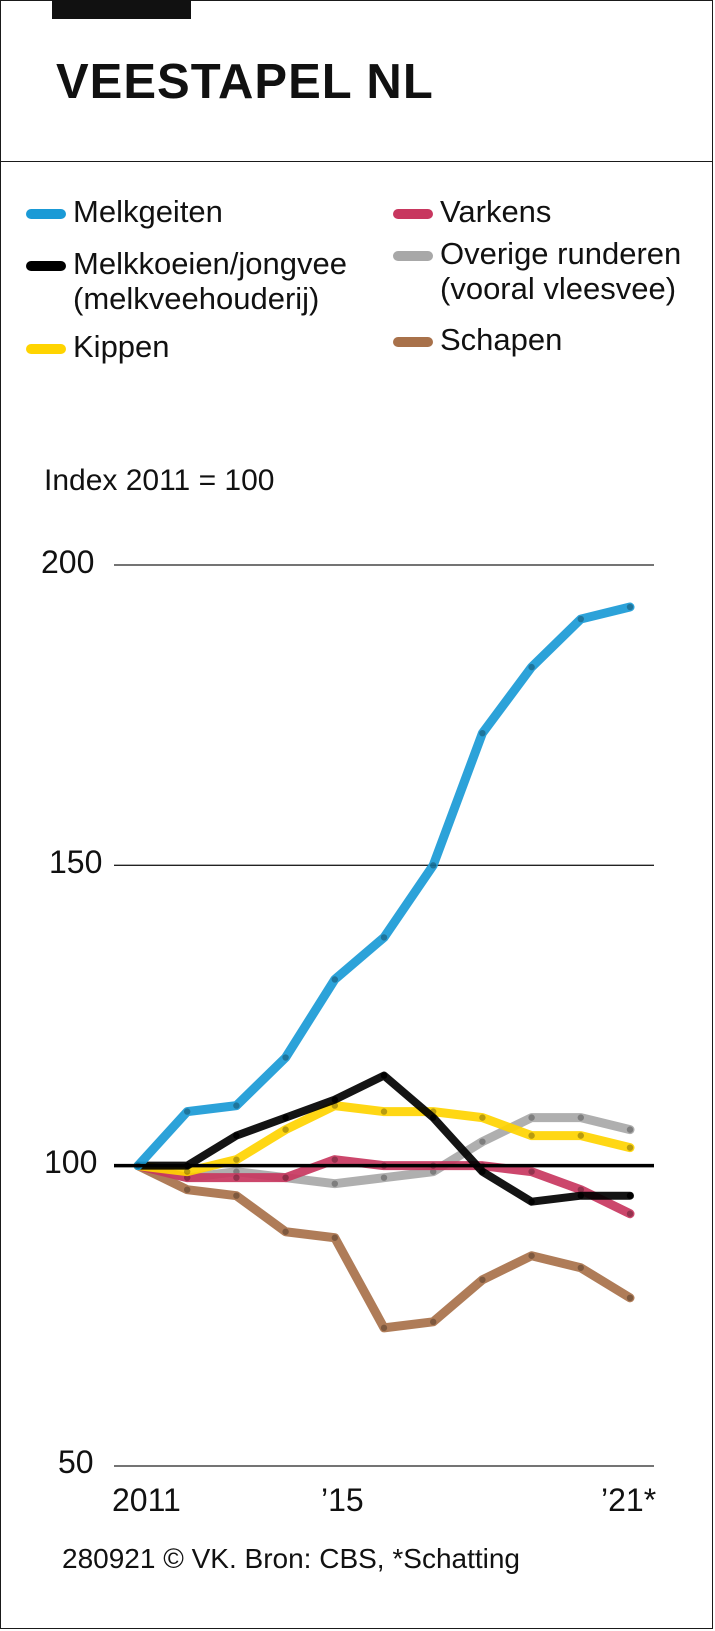  What do you see at coordinates (496, 211) in the screenshot?
I see `legend-label-varkens: Varkens` at bounding box center [496, 211].